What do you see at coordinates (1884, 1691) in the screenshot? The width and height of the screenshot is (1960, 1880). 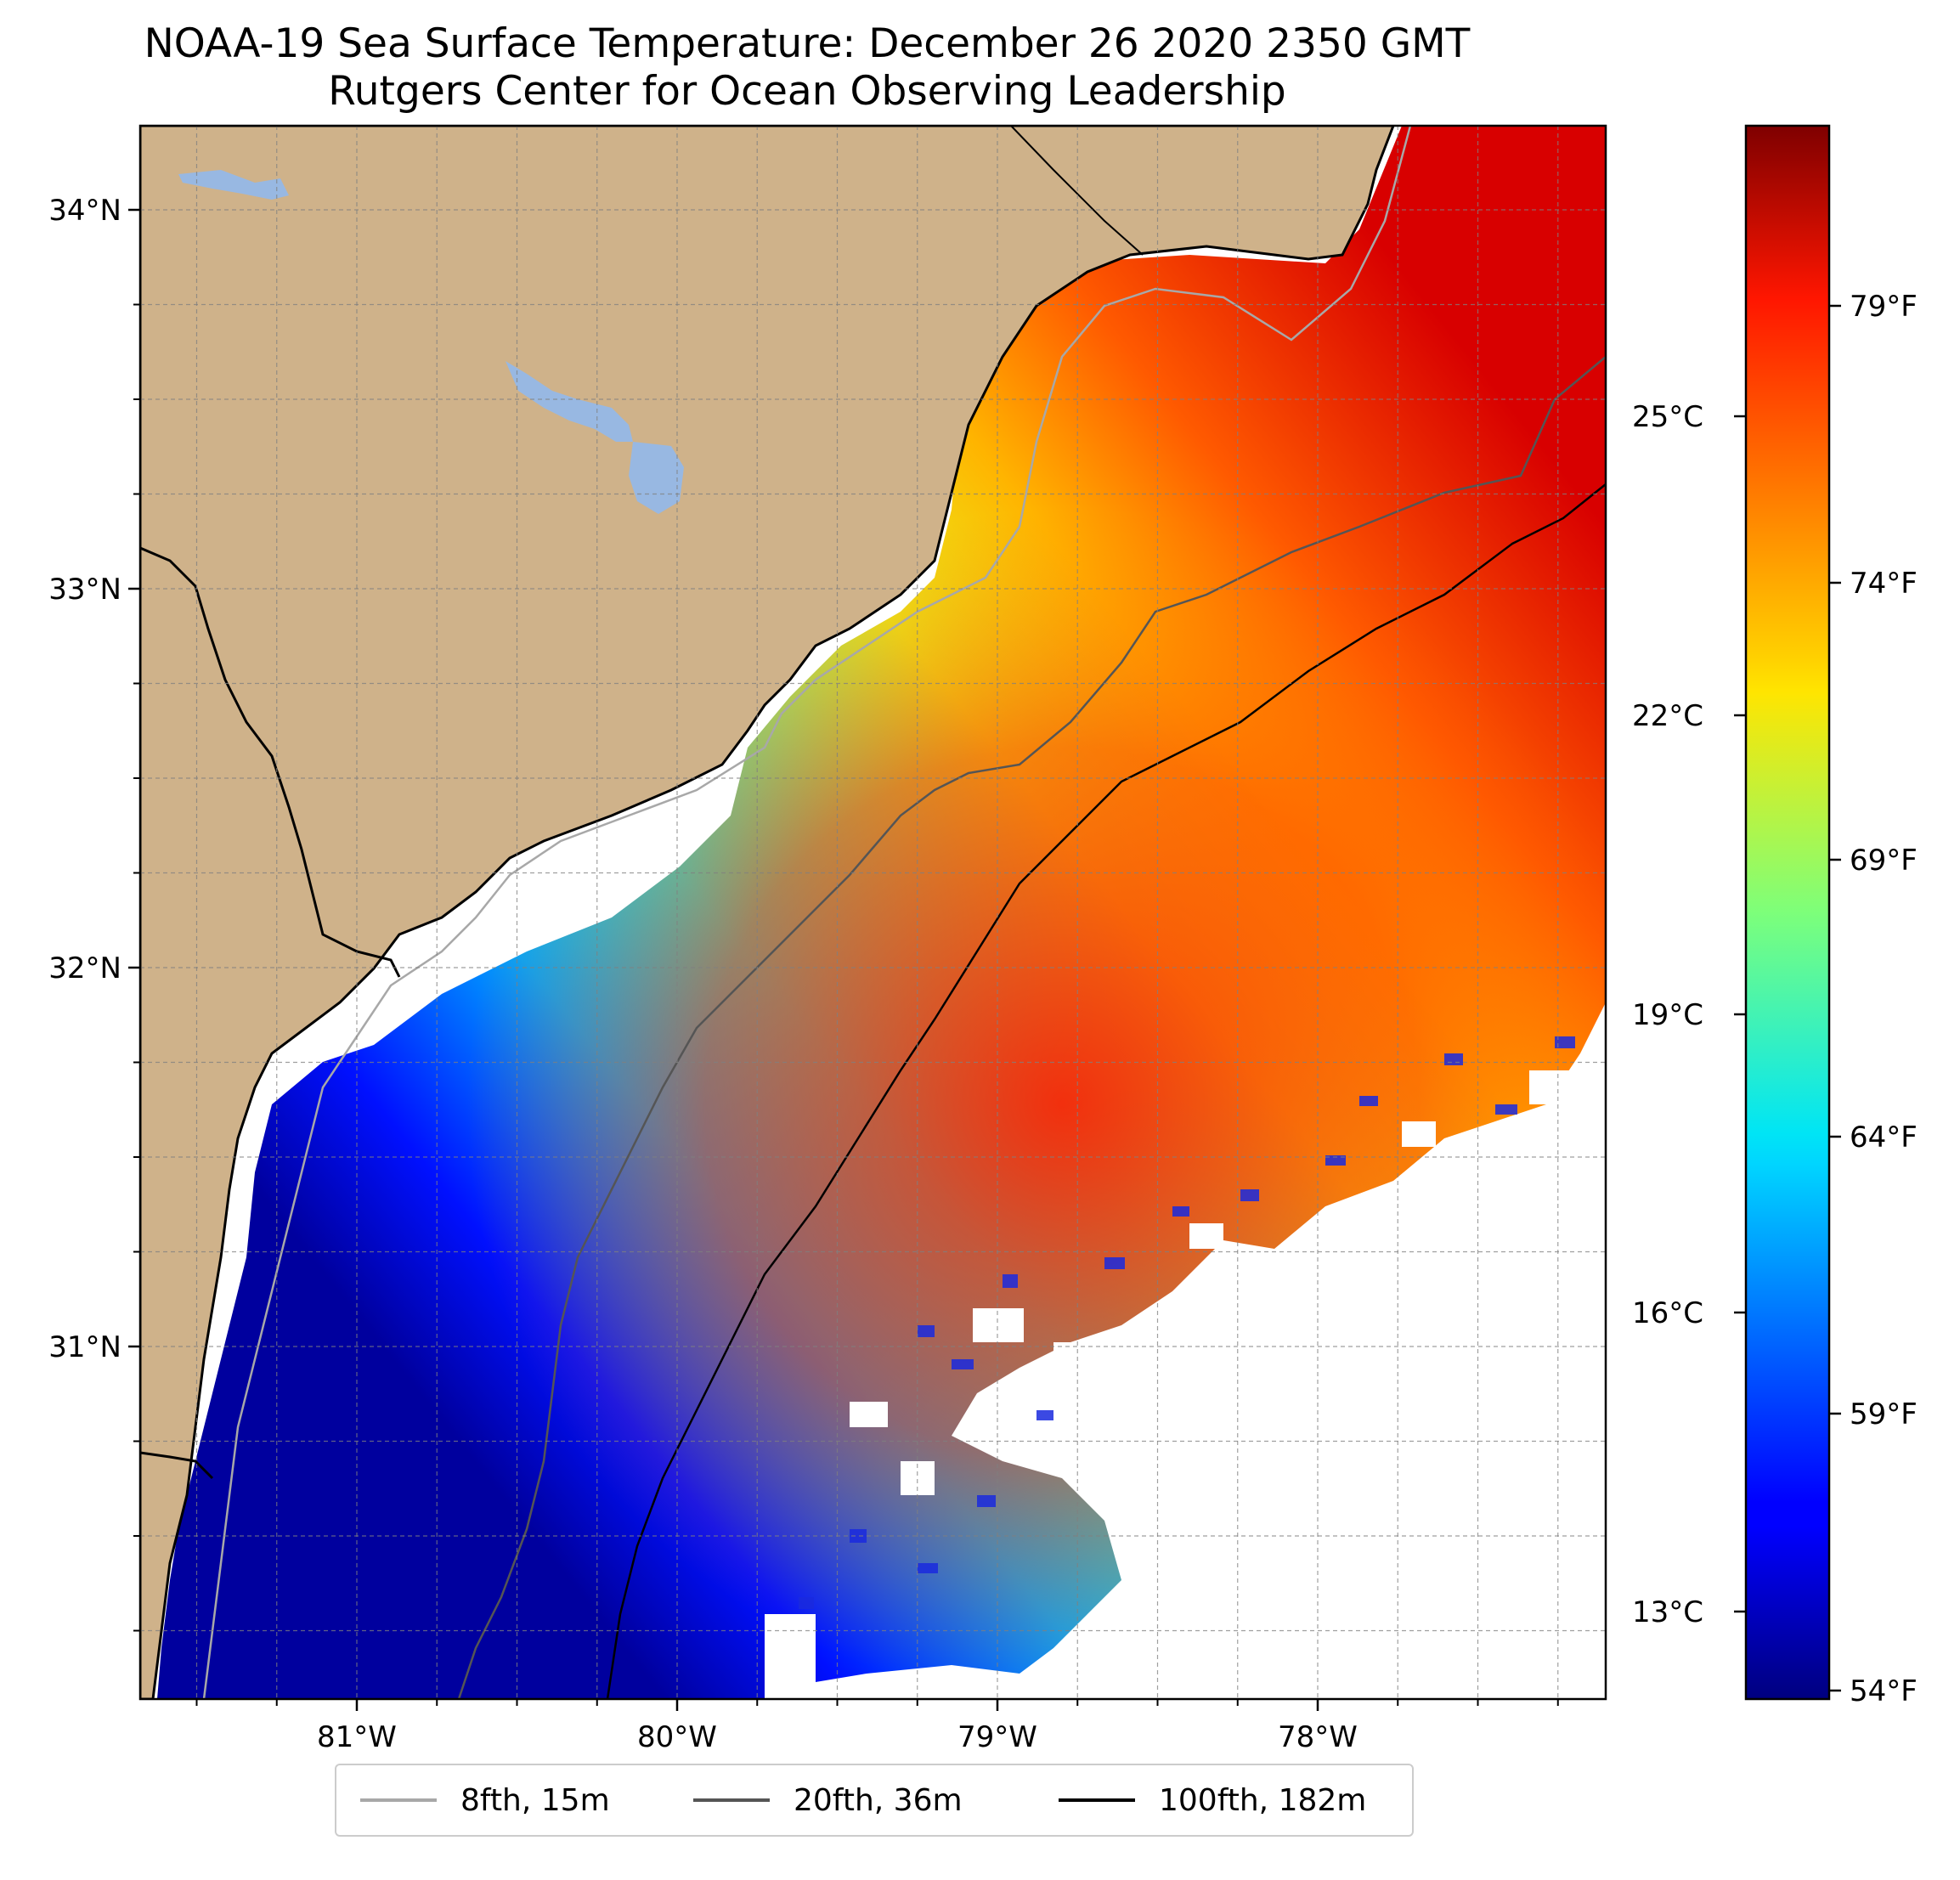 I see `colorbar-fahrenheit-label: 54°F` at bounding box center [1884, 1691].